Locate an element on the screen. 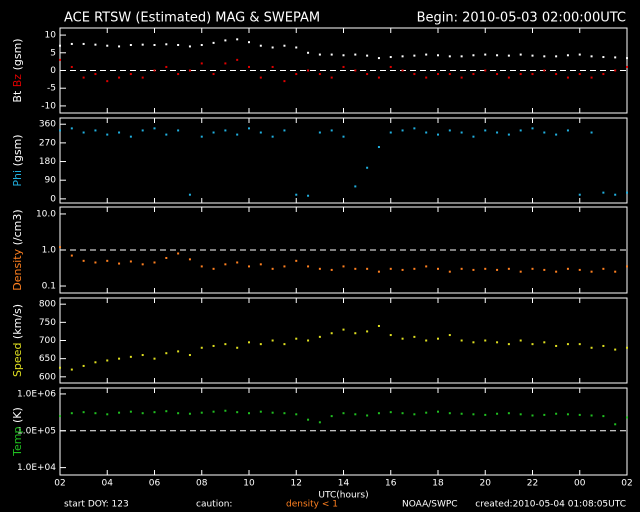 This screenshot has height=512, width=640. y-axis-units: (K) is located at coordinates (17, 415).